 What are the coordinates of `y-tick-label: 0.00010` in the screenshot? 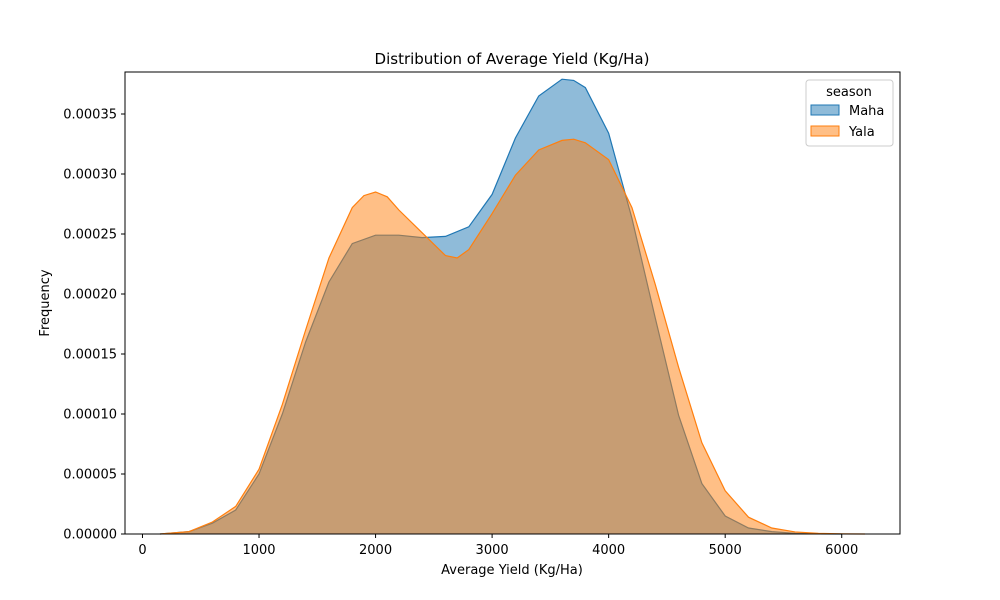 It's located at (90, 415).